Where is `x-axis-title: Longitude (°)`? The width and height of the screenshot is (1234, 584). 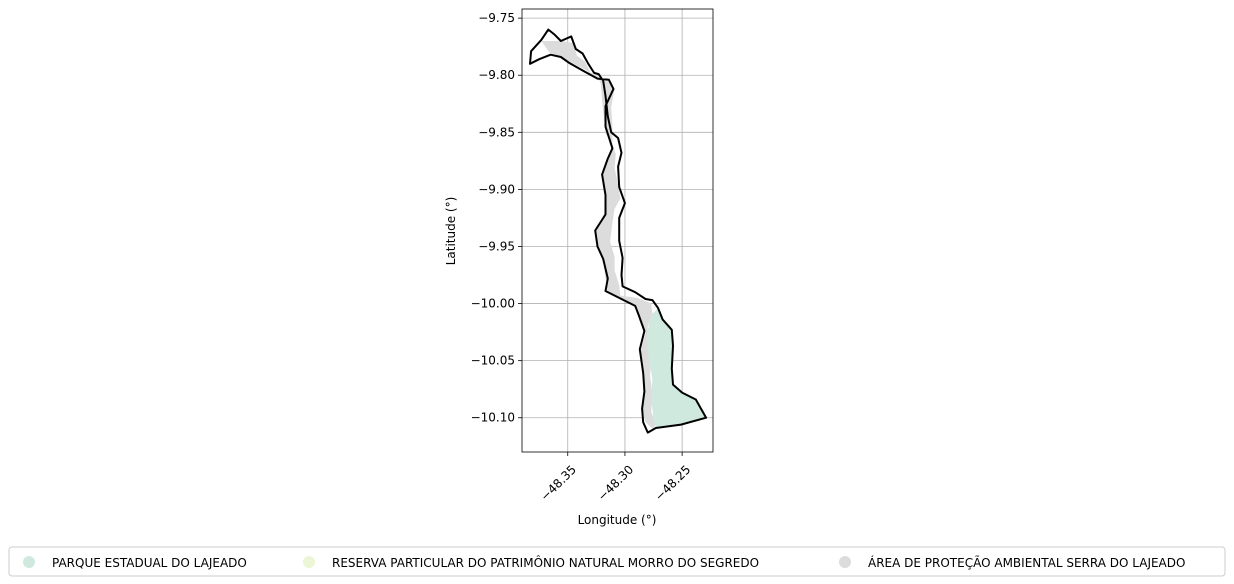
x-axis-title: Longitude (°) is located at coordinates (617, 520).